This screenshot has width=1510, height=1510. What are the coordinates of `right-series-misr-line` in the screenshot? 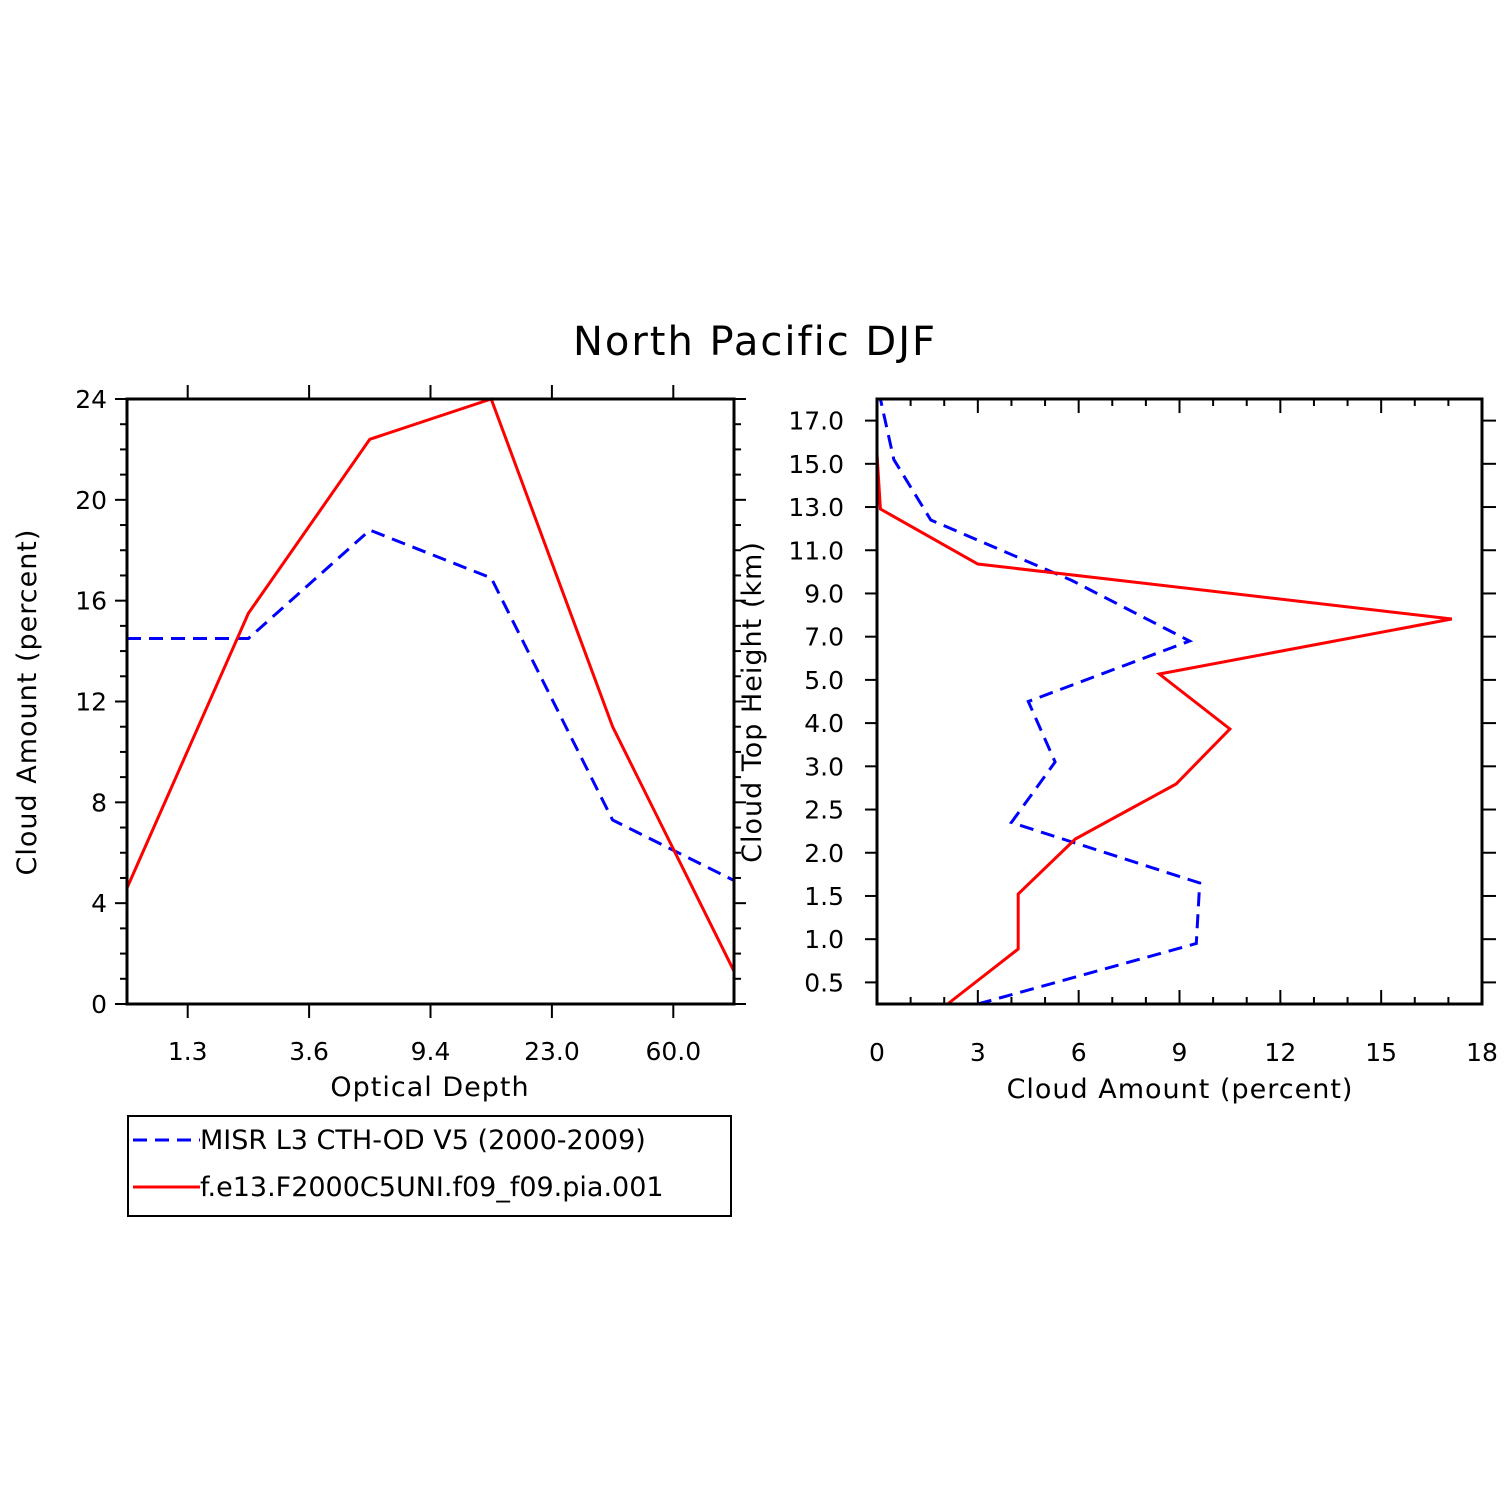 It's located at (1040, 702).